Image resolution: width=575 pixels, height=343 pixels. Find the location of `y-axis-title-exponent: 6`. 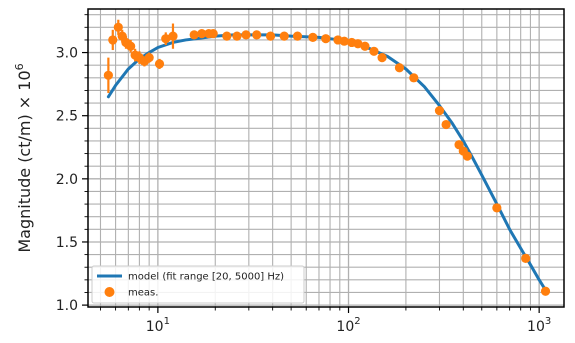

y-axis-title-exponent: 6 is located at coordinates (19, 66).